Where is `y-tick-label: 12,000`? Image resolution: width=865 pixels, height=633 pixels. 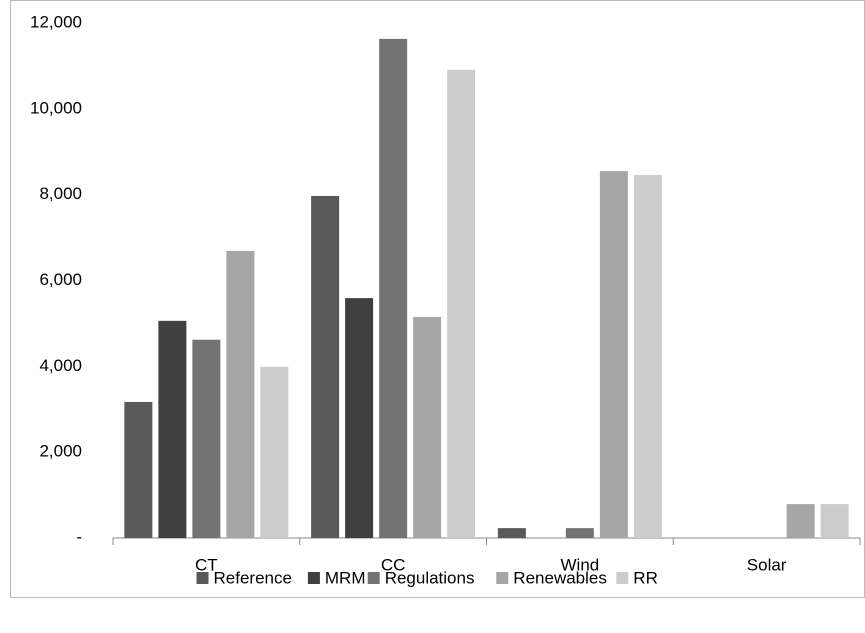 y-tick-label: 12,000 is located at coordinates (56, 21).